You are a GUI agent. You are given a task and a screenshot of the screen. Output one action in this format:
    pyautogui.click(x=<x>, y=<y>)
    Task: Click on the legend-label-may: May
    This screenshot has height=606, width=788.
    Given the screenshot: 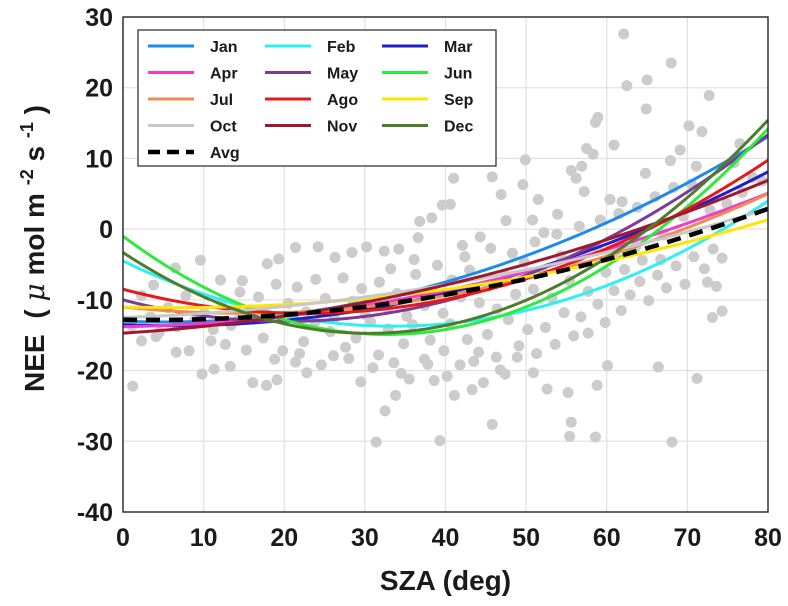 What is the action you would take?
    pyautogui.click(x=342, y=74)
    